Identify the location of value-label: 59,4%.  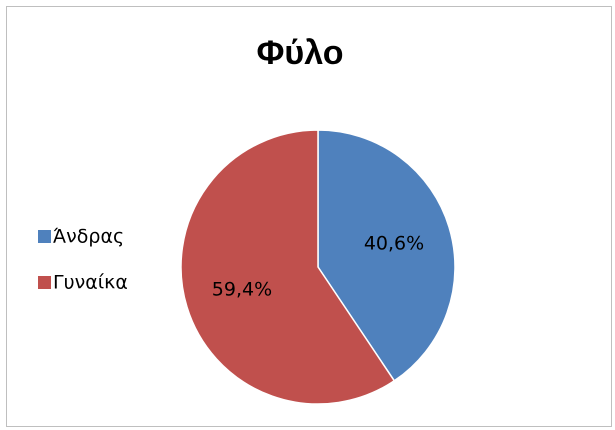
(242, 290).